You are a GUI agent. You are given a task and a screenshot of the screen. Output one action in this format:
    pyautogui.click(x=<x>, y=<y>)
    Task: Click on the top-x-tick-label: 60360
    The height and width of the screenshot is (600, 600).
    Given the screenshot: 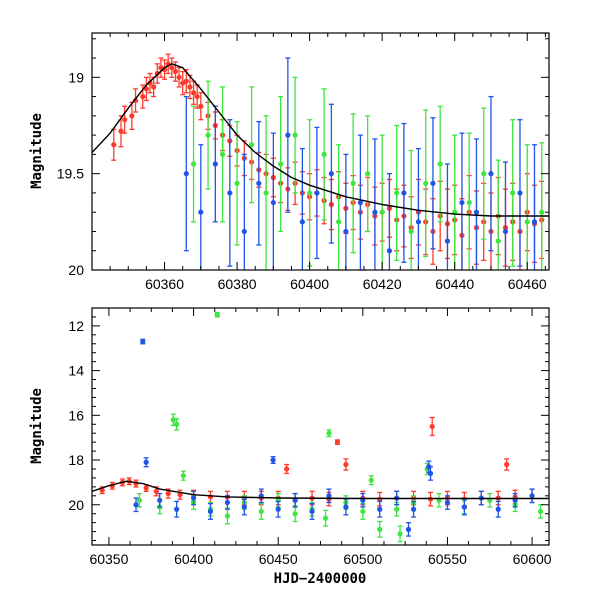 What is the action you would take?
    pyautogui.click(x=164, y=284)
    